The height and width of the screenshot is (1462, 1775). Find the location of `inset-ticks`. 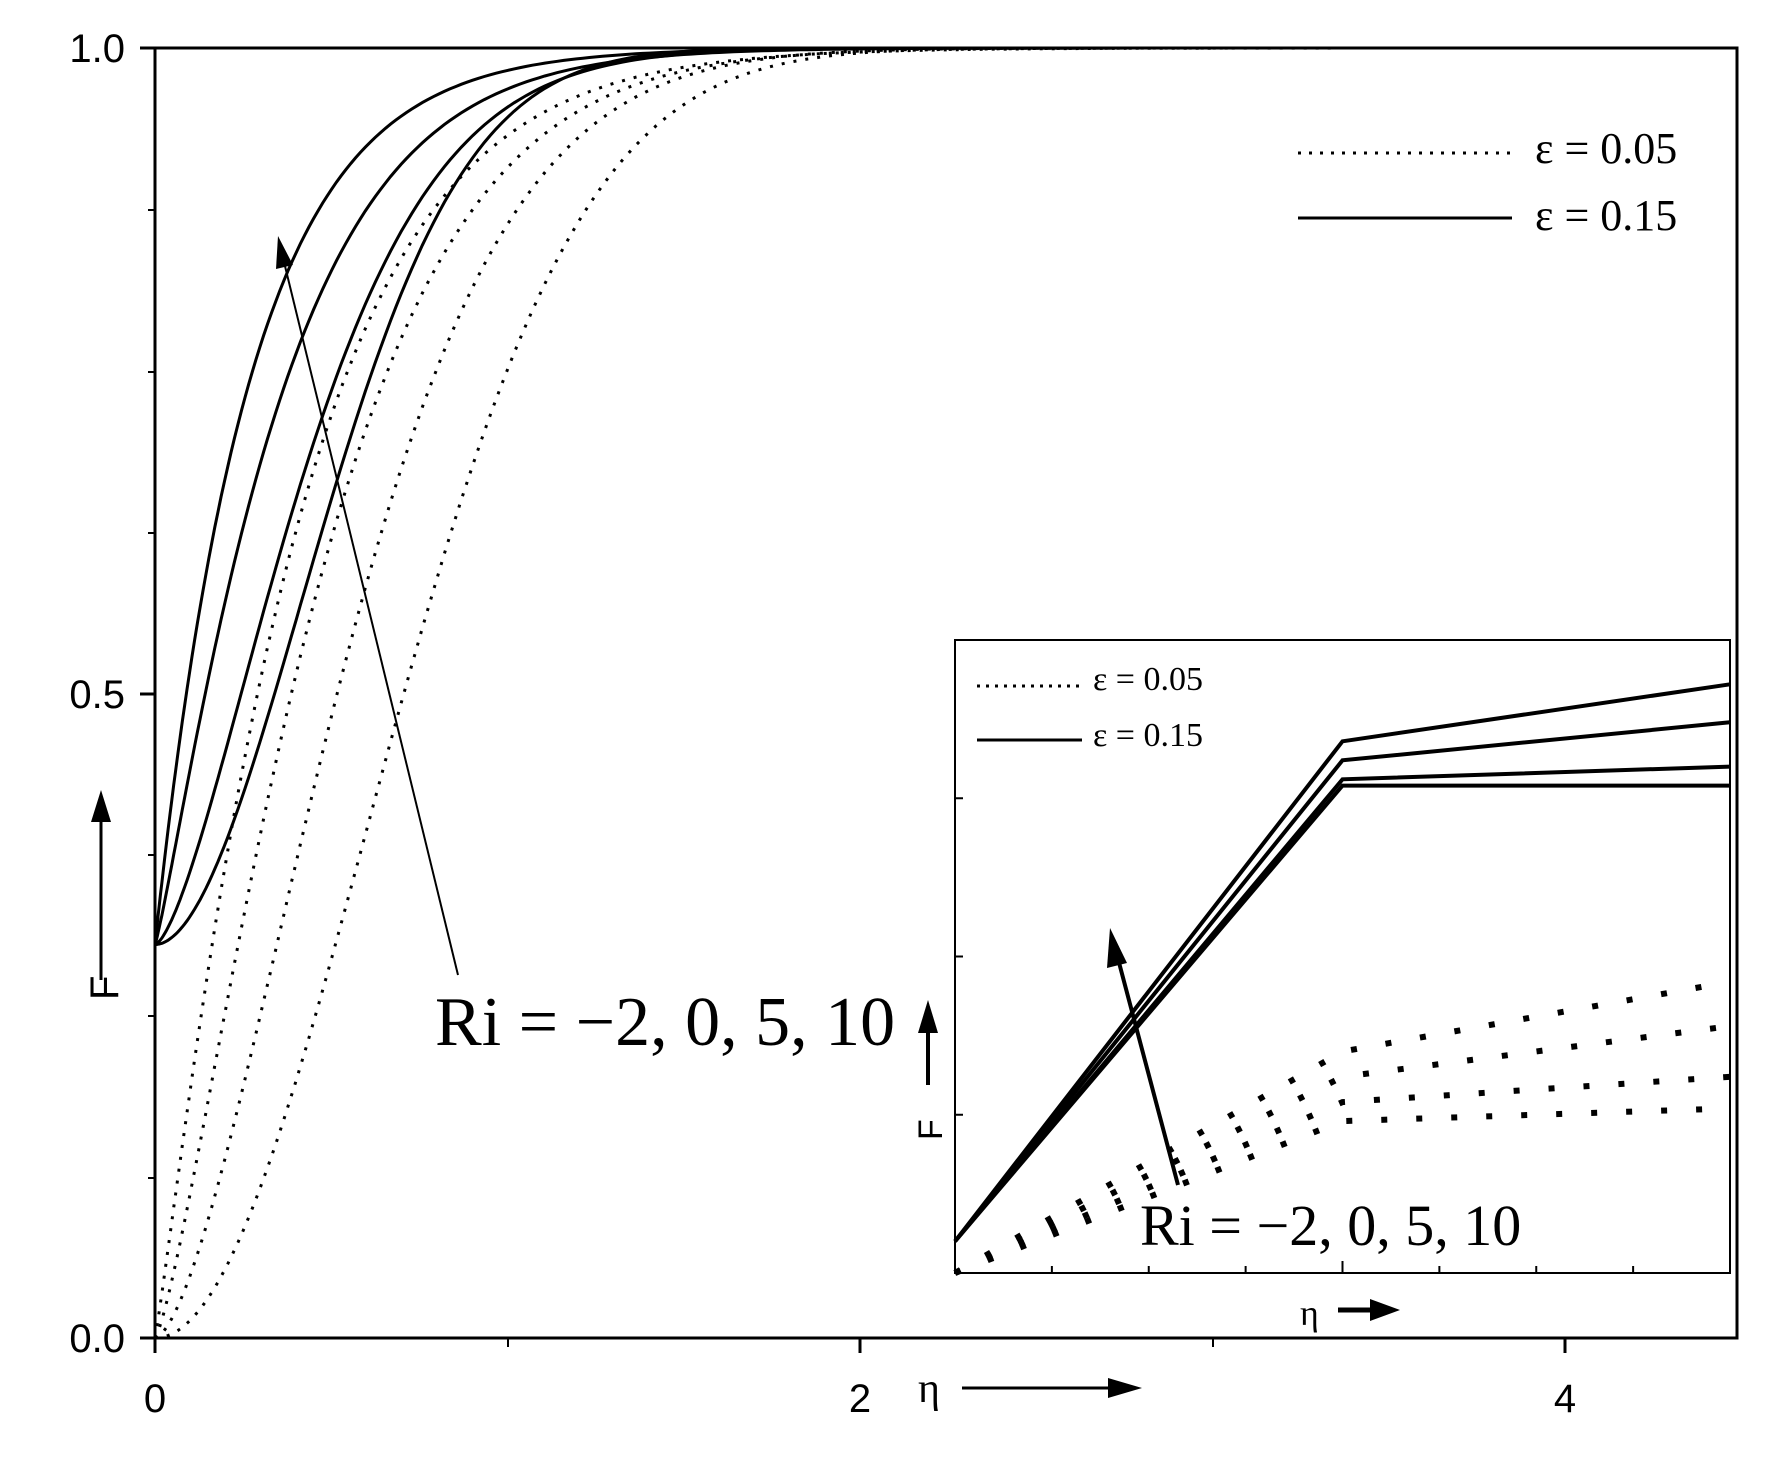

inset-ticks is located at coordinates (1342, 1035).